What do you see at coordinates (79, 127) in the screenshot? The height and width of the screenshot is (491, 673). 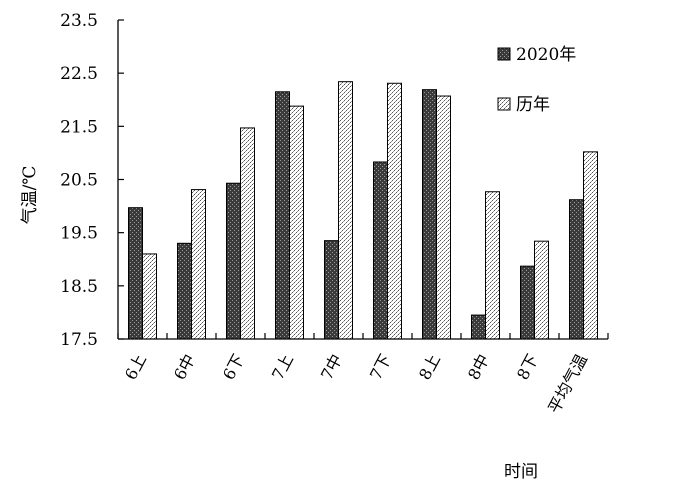 I see `y-tick-label: 21.5` at bounding box center [79, 127].